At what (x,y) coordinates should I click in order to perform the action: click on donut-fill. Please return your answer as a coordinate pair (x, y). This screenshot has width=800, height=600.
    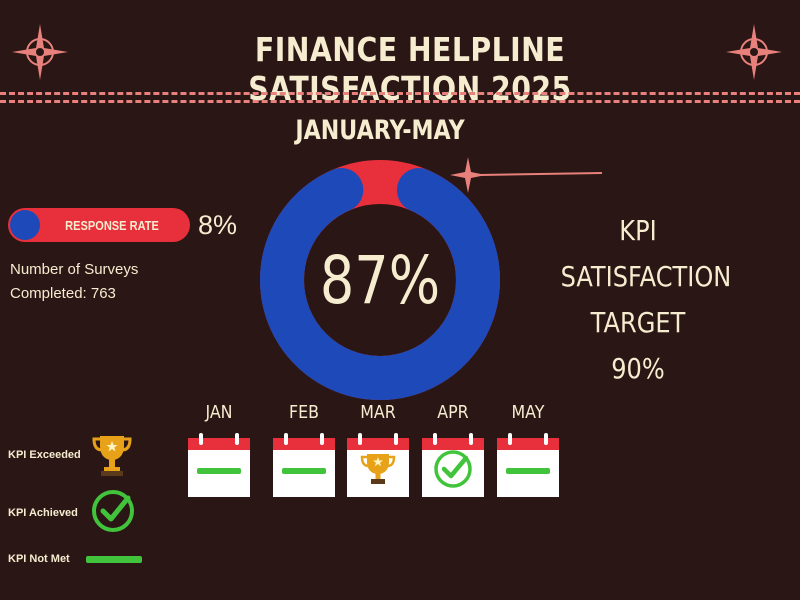
    Looking at the image, I should click on (380, 280).